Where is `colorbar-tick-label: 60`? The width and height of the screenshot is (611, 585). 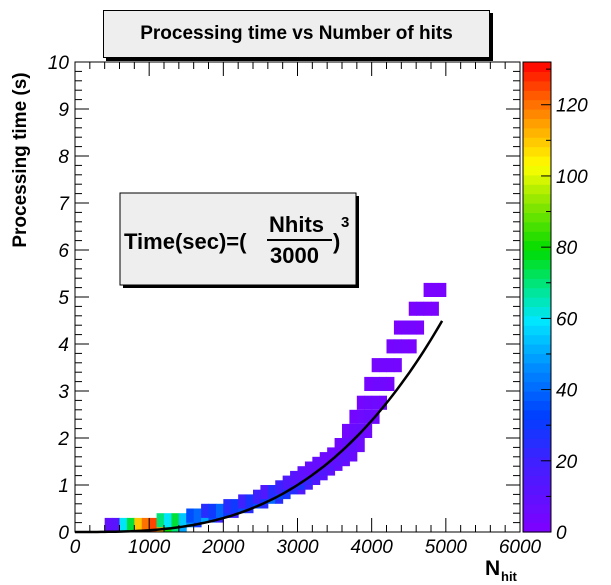
colorbar-tick-label: 60 is located at coordinates (567, 319).